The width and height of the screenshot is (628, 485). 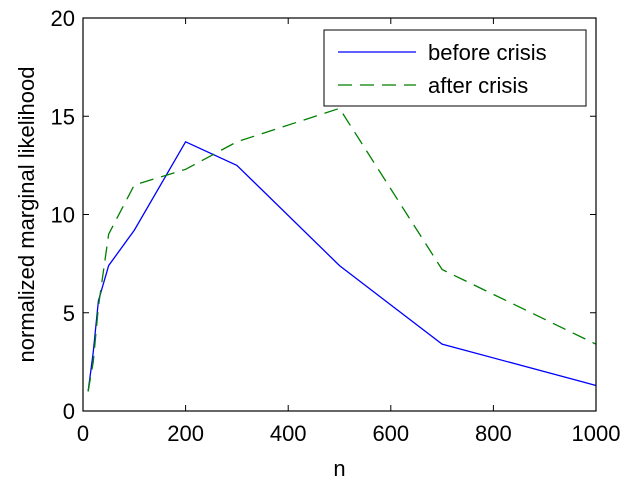 I want to click on y-tick-label: 5, so click(x=69, y=313).